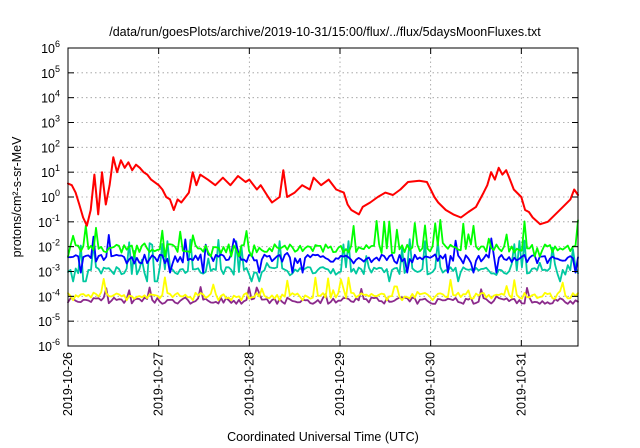 Image resolution: width=640 pixels, height=448 pixels. What do you see at coordinates (323, 437) in the screenshot?
I see `x-axis-label: Coordinated Universal Time (UTC)` at bounding box center [323, 437].